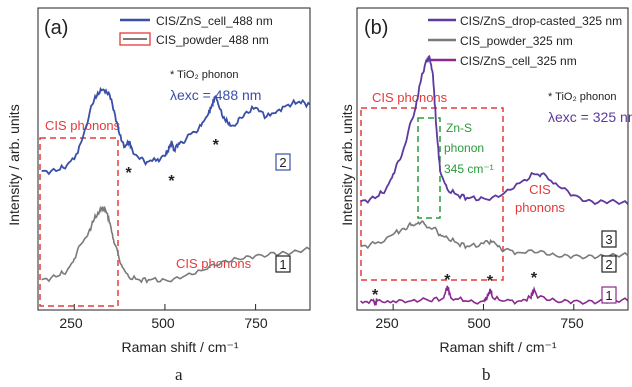  I want to click on legend-label: CIS/ZnS_cell_488 nm, so click(214, 21).